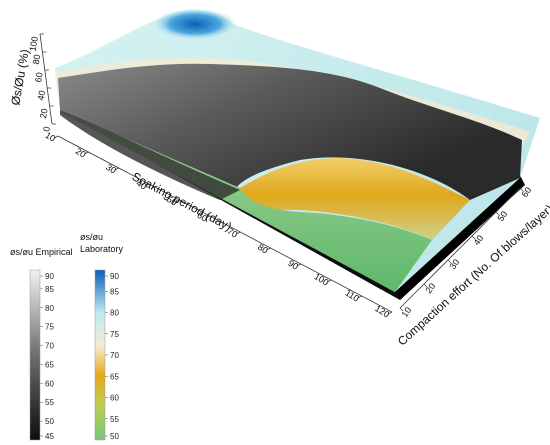  What do you see at coordinates (150, 155) in the screenshot?
I see `empirical-front-fold` at bounding box center [150, 155].